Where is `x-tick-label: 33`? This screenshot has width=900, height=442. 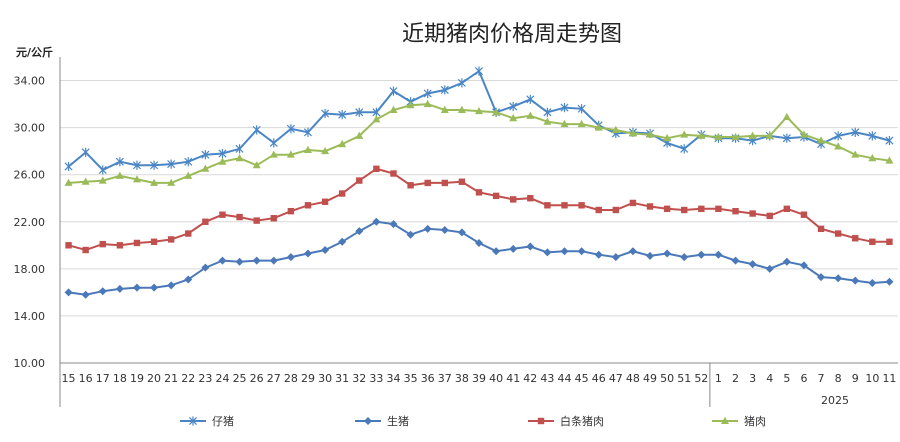 x-tick-label: 33 is located at coordinates (376, 378).